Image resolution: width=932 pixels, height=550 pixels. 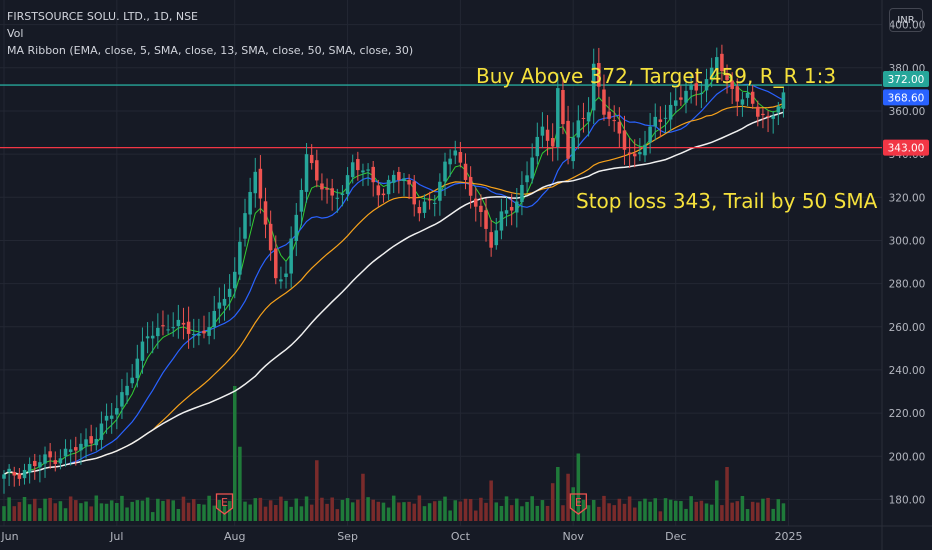 I want to click on earnings-icon, so click(x=578, y=504).